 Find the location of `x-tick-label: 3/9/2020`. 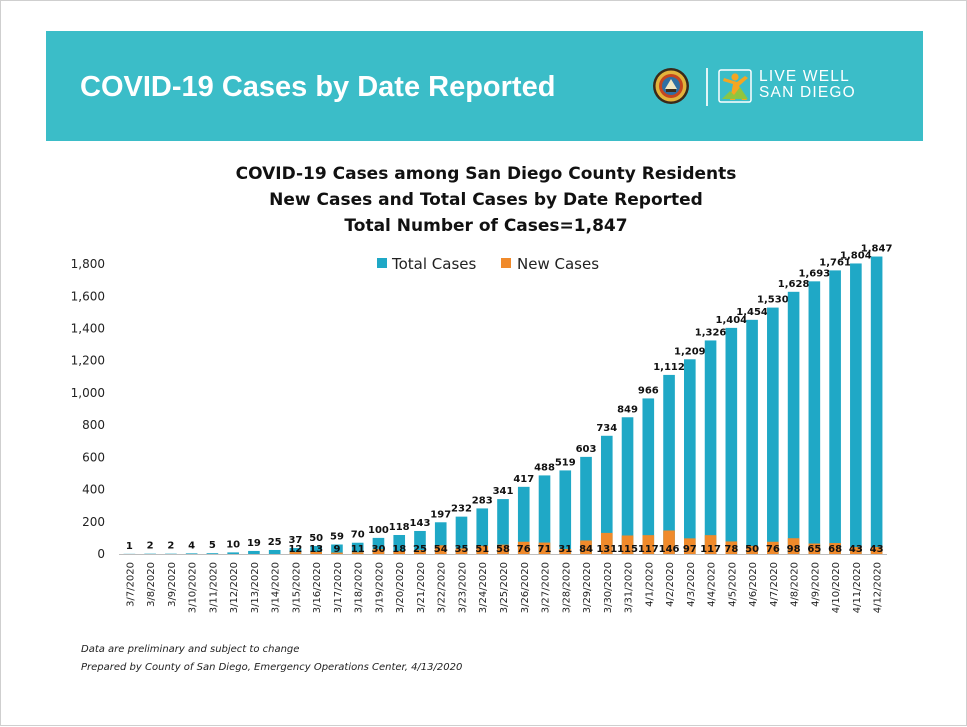

x-tick-label: 3/9/2020 is located at coordinates (172, 584).